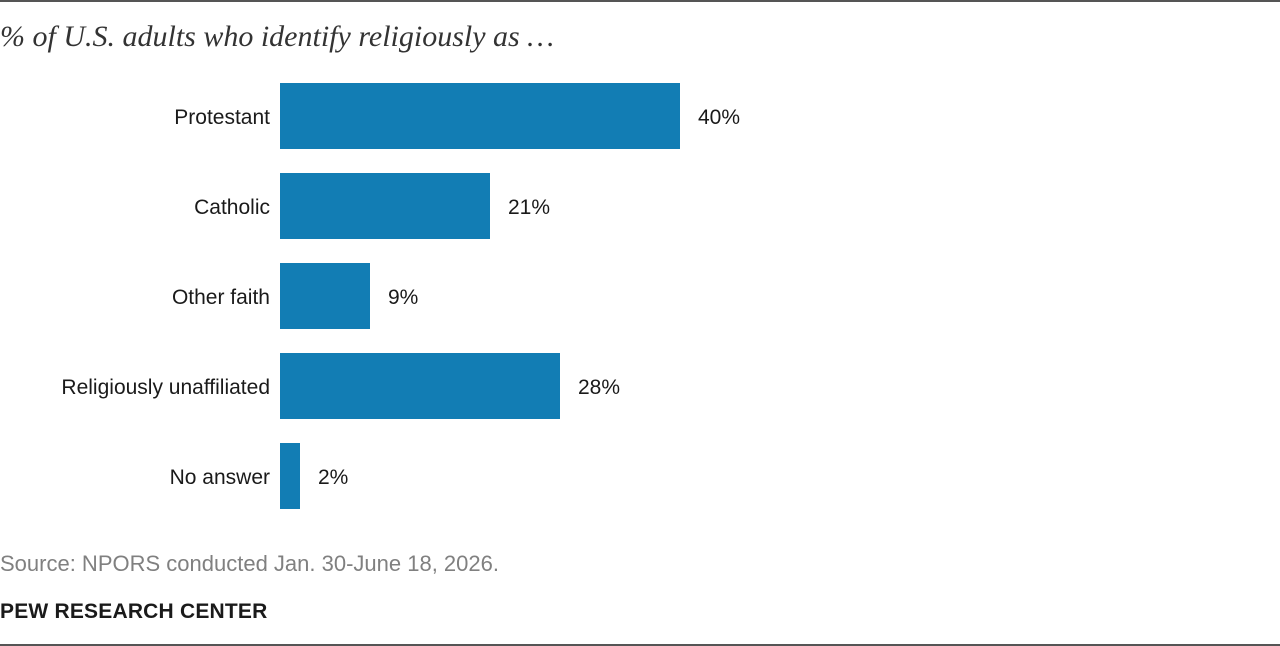 This screenshot has width=1280, height=646. What do you see at coordinates (529, 207) in the screenshot?
I see `value-label: 21%` at bounding box center [529, 207].